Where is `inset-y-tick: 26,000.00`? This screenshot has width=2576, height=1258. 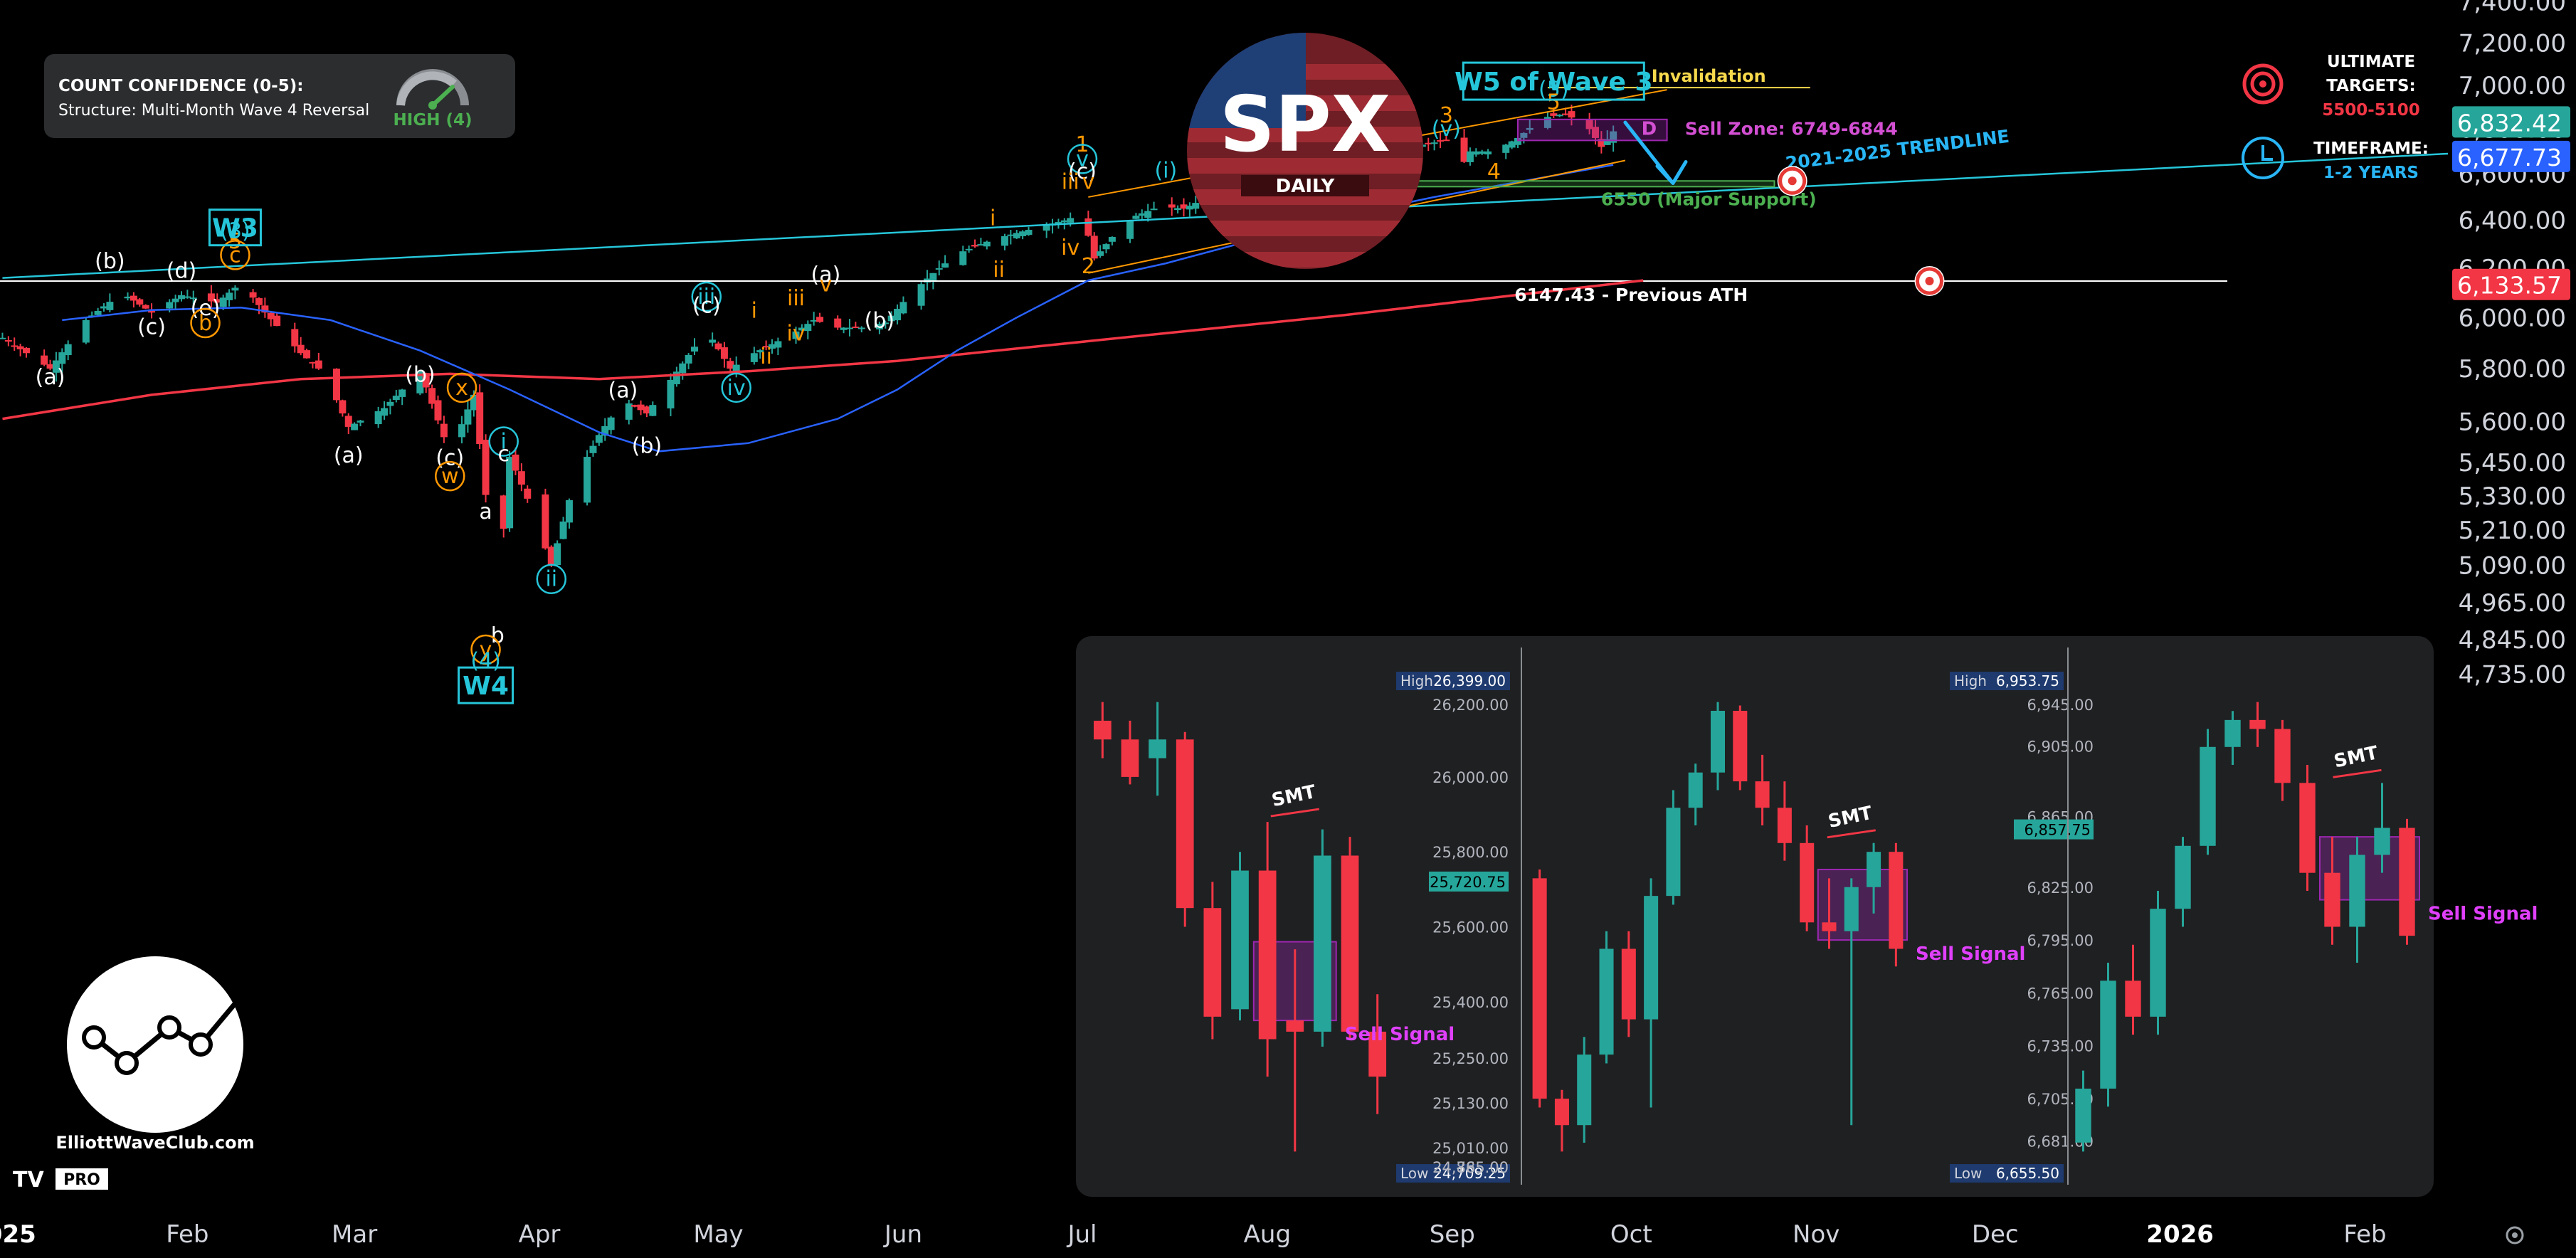
inset-y-tick: 26,000.00 is located at coordinates (1471, 777).